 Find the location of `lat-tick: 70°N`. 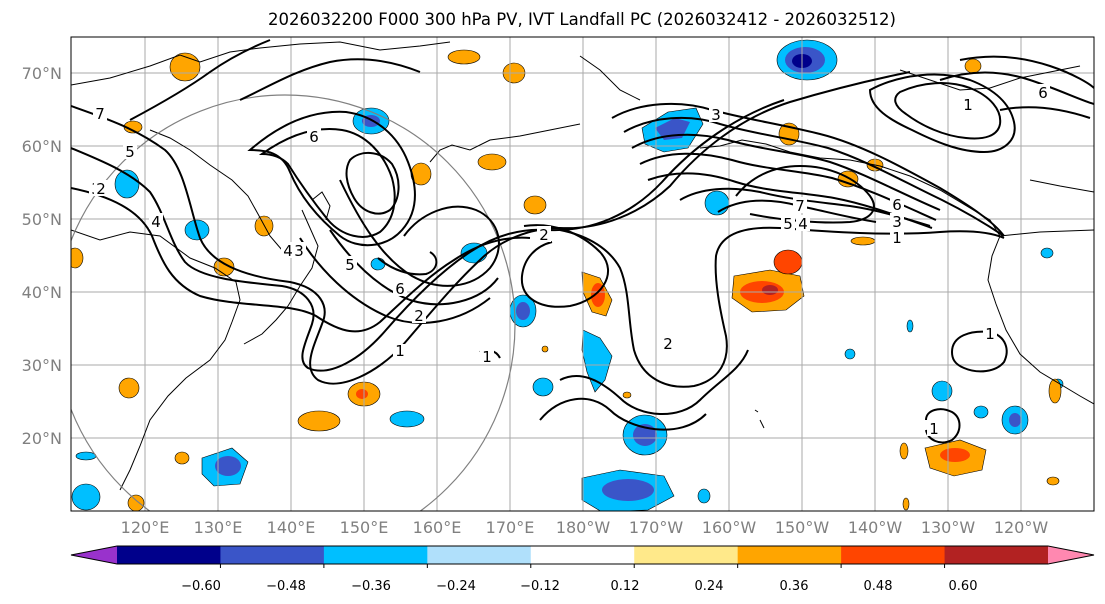

lat-tick: 70°N is located at coordinates (42, 73).